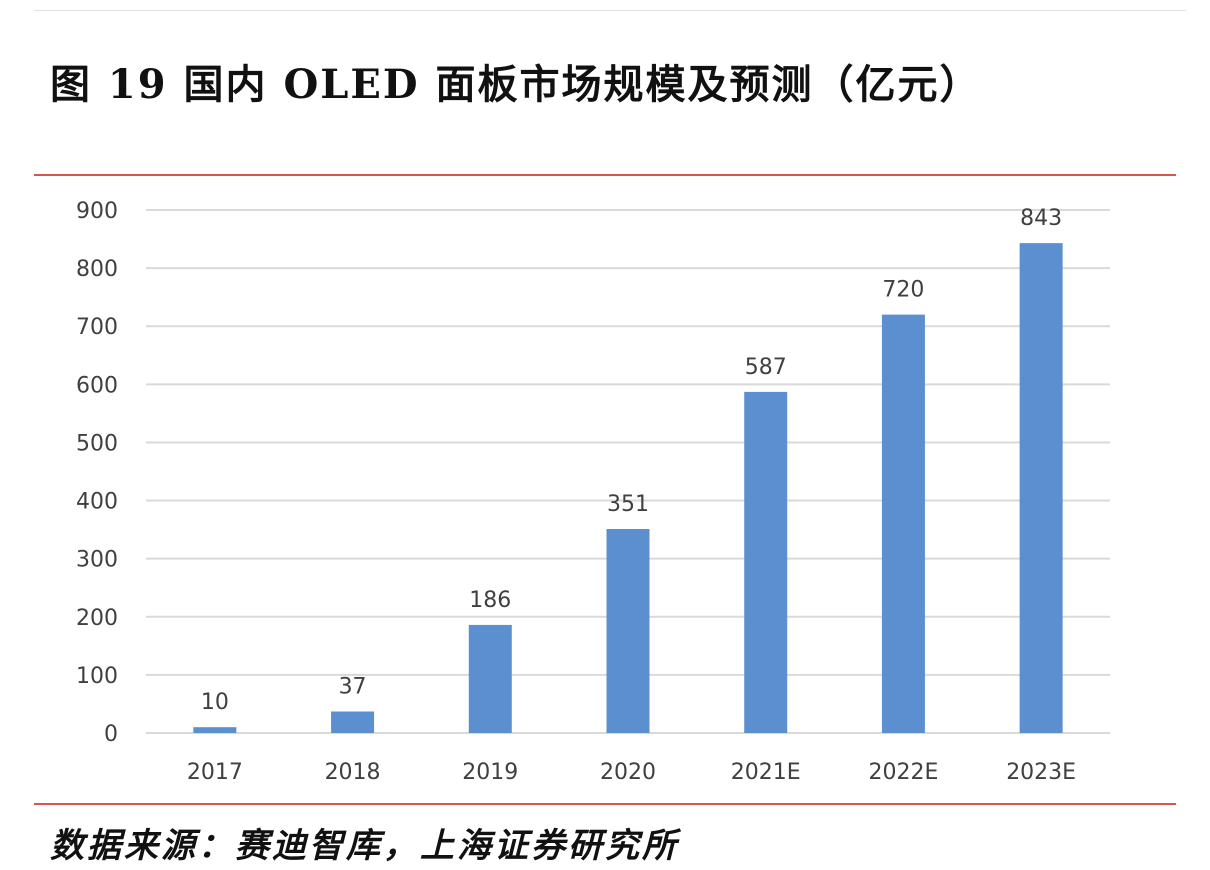  What do you see at coordinates (97, 502) in the screenshot?
I see `y-tick-label: 400` at bounding box center [97, 502].